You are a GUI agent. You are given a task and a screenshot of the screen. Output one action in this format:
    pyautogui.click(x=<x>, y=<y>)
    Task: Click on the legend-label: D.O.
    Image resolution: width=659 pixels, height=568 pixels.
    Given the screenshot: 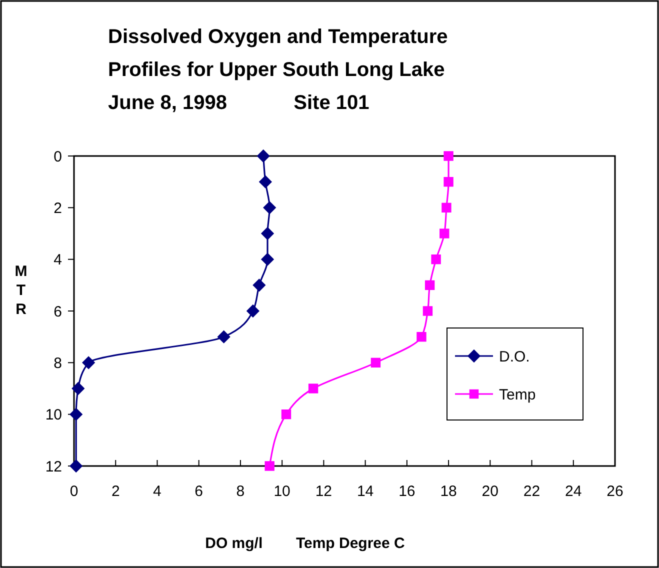 What is the action you would take?
    pyautogui.click(x=514, y=357)
    